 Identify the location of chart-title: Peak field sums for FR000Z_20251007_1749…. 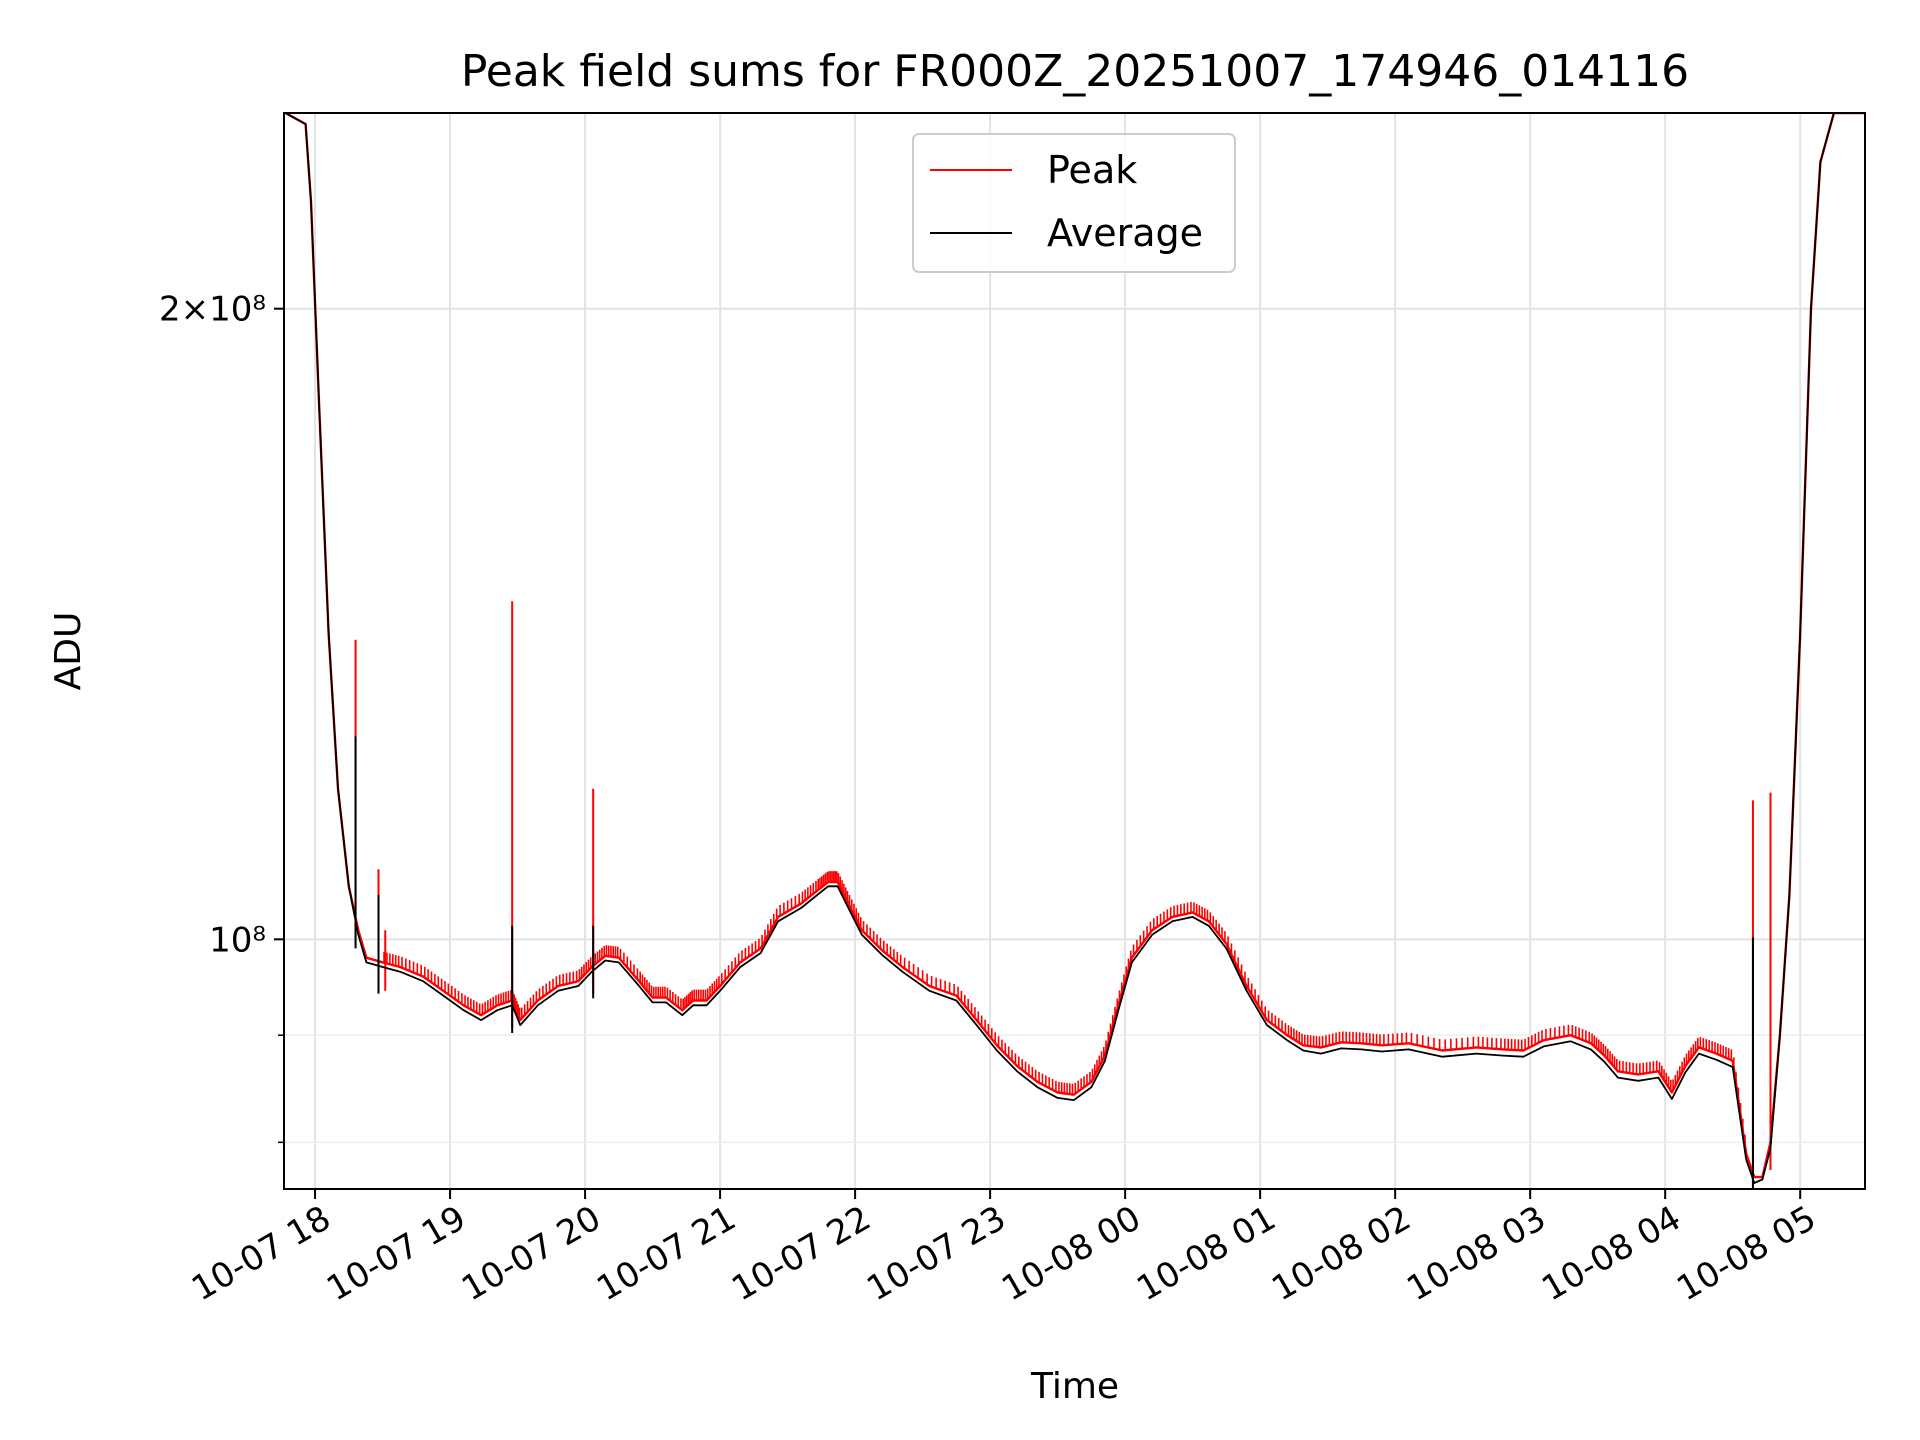
(1075, 71).